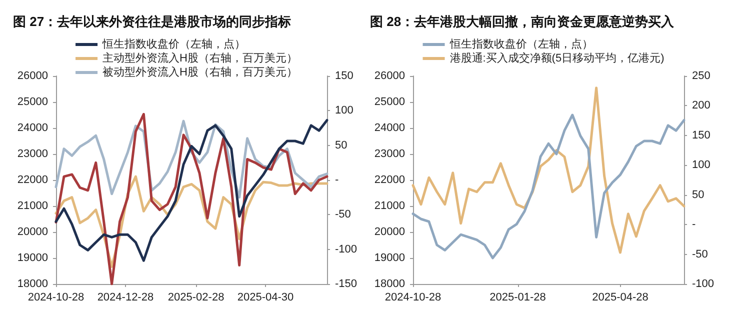 This screenshot has width=731, height=332. Describe the element at coordinates (523, 21) in the screenshot. I see `chart-title: 图 28：去年港股大幅回撤，南向资金更愿意逆势买入` at that location.